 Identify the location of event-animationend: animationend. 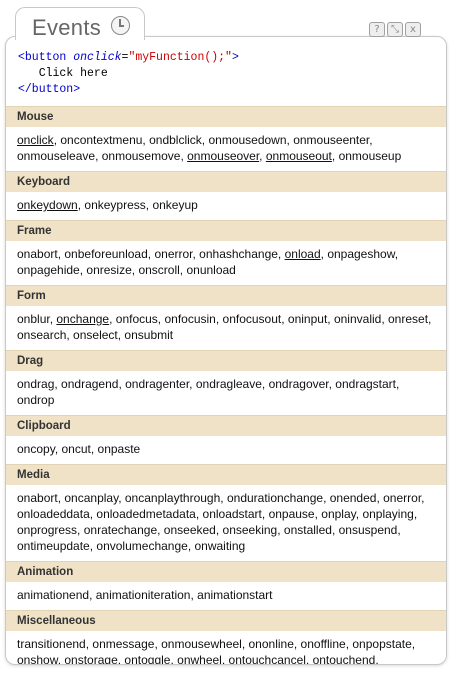
(53, 595).